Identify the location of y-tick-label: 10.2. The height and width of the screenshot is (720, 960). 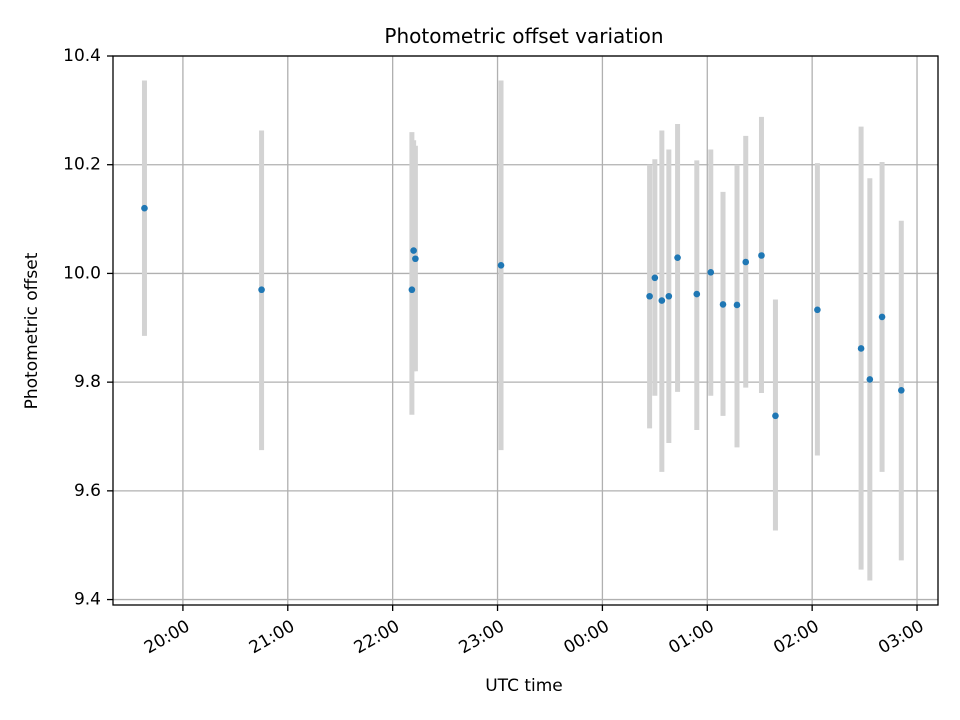
(82, 165).